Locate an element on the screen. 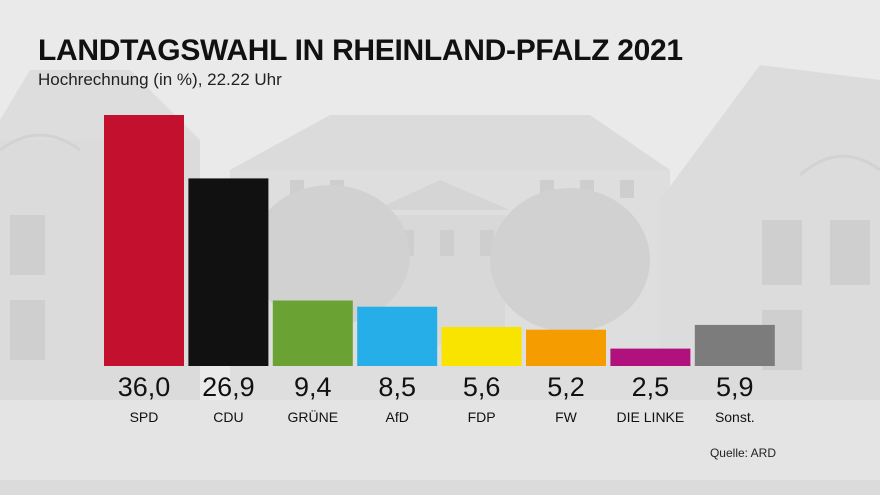  category-label-die-linke: DIE LINKE is located at coordinates (651, 417).